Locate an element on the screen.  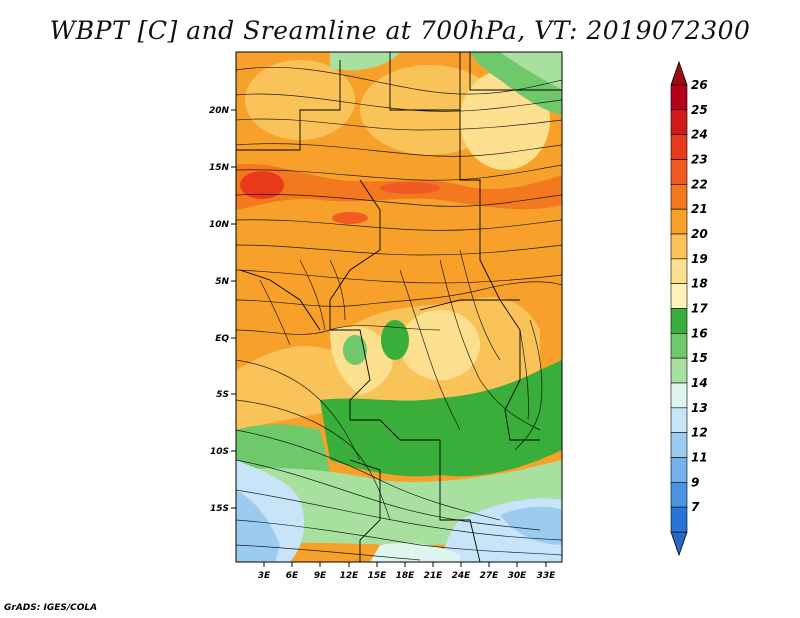
lon-label: 24E is located at coordinates (462, 576).